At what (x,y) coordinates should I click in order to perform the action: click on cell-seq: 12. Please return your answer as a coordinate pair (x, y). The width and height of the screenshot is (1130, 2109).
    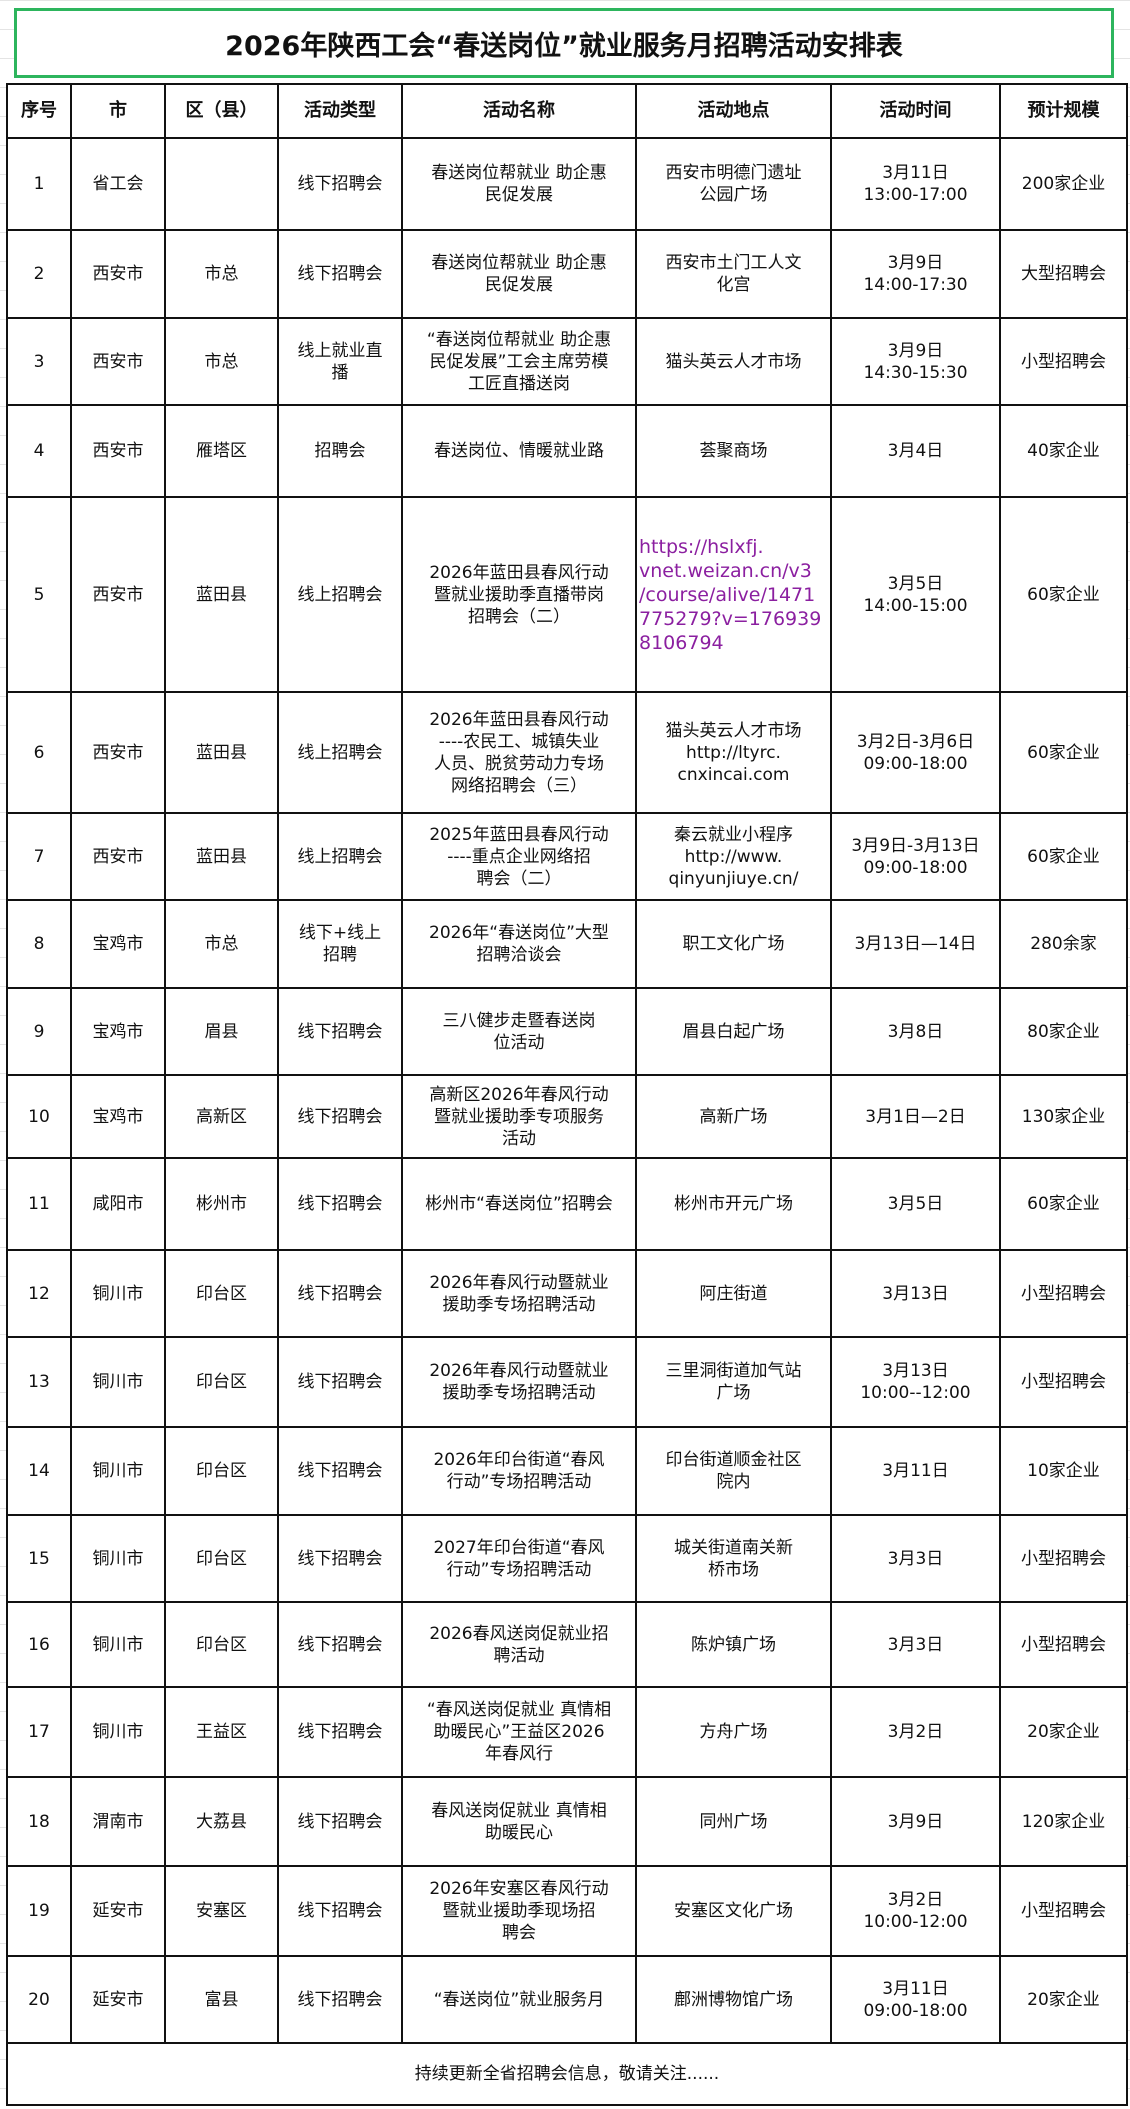
    Looking at the image, I should click on (39, 1293).